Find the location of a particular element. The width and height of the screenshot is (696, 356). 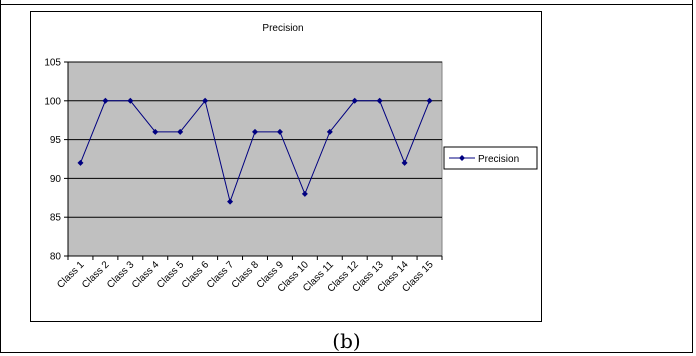

legend: Precision is located at coordinates (490, 158).